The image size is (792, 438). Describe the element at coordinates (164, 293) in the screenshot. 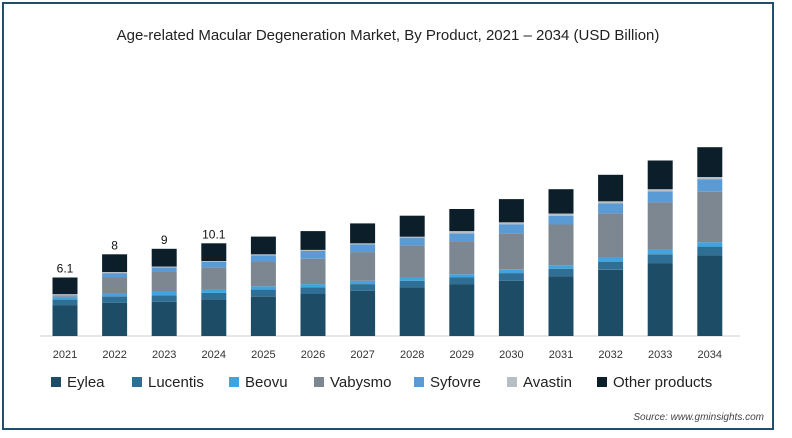

I see `bar-segment-beovu-2023` at that location.